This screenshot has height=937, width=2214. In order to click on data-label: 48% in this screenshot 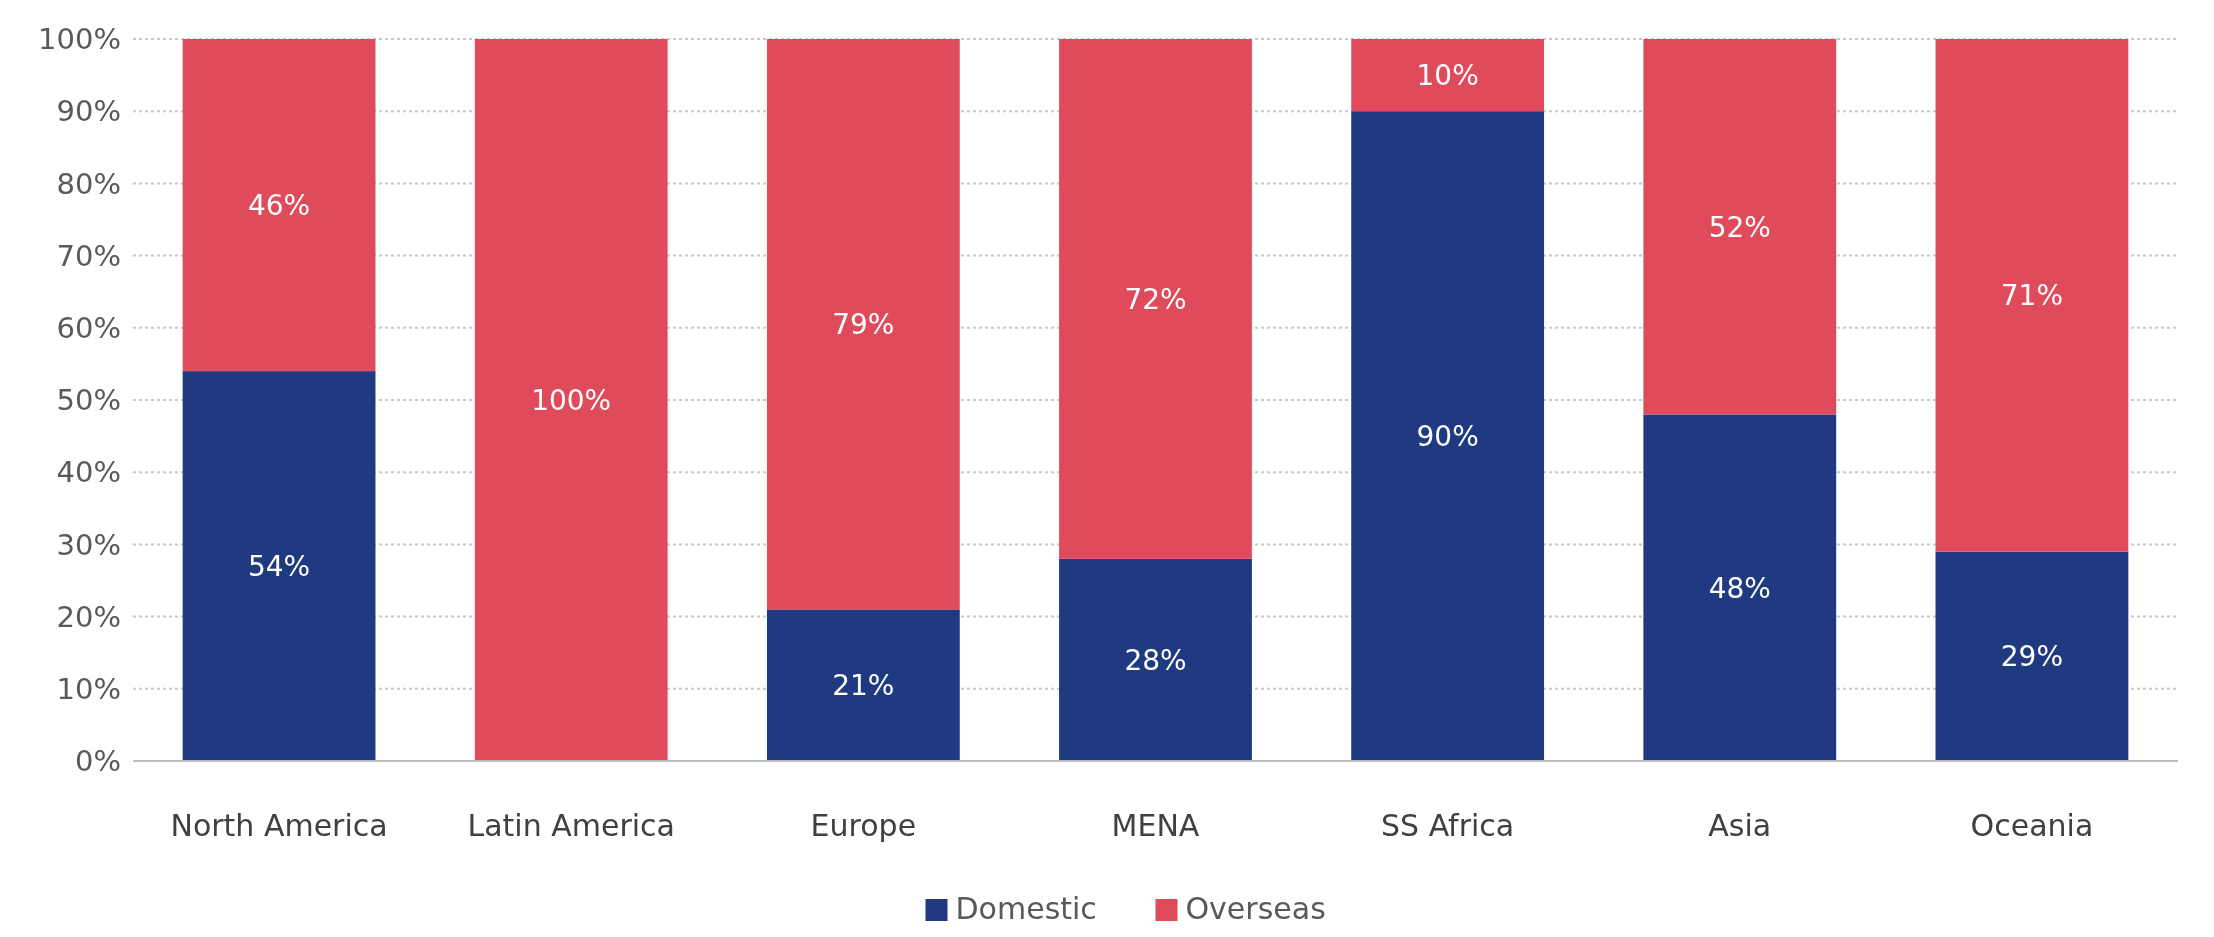, I will do `click(1739, 588)`.